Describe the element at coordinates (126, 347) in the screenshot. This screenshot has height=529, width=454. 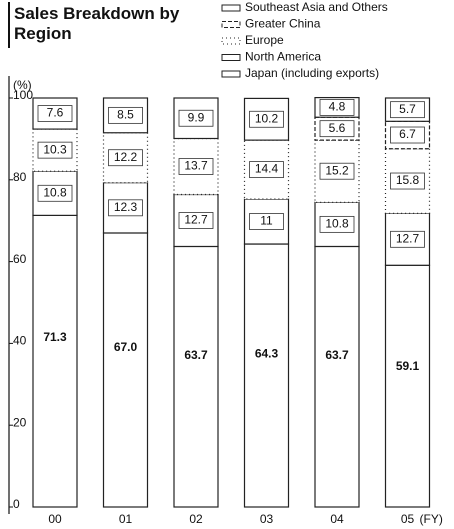
I see `data-label: 67.0` at that location.